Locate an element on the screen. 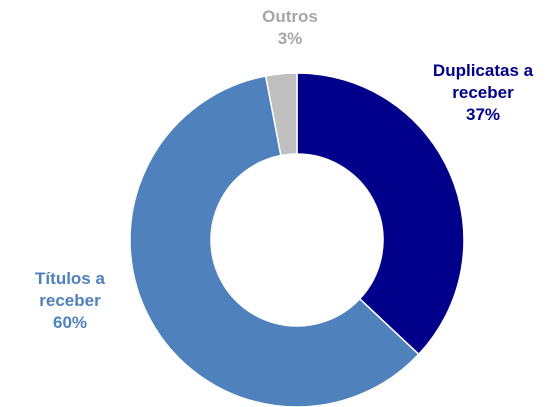 The image size is (555, 407). slice-label: Duplicatas a receber 37% is located at coordinates (481, 93).